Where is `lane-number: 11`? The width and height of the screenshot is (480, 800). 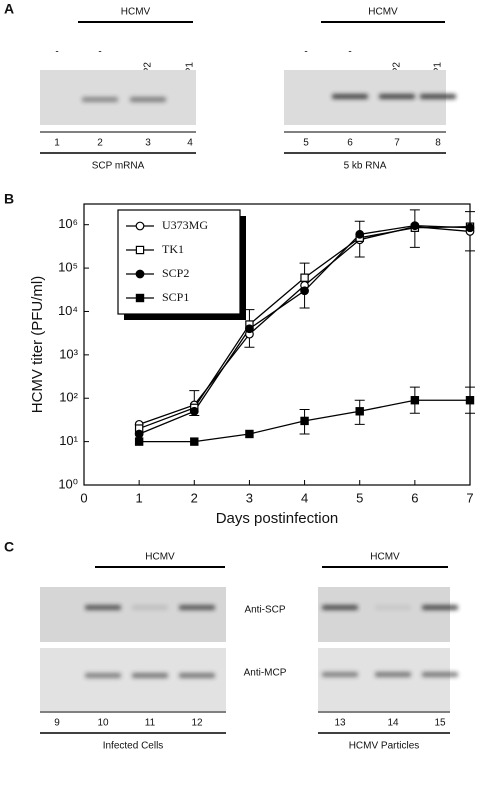 lane-number: 11 is located at coordinates (150, 723).